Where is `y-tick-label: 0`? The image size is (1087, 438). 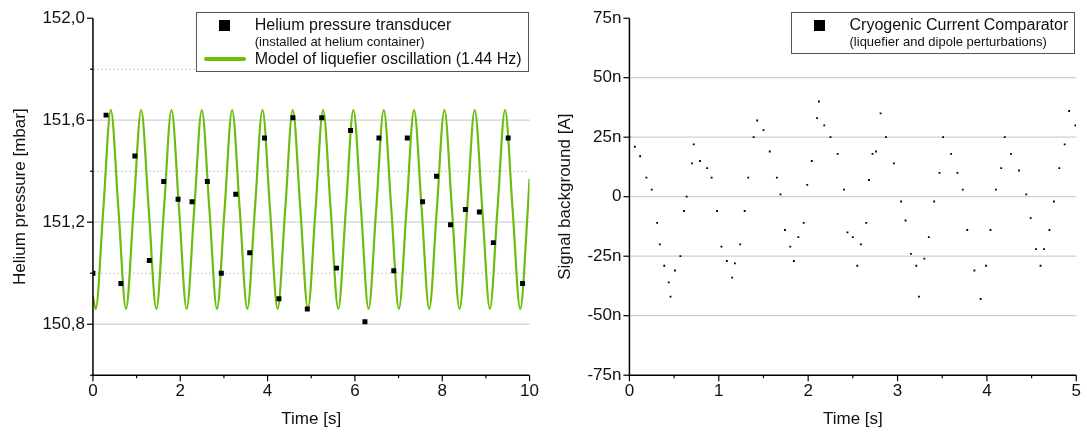
y-tick-label: 0 is located at coordinates (616, 196).